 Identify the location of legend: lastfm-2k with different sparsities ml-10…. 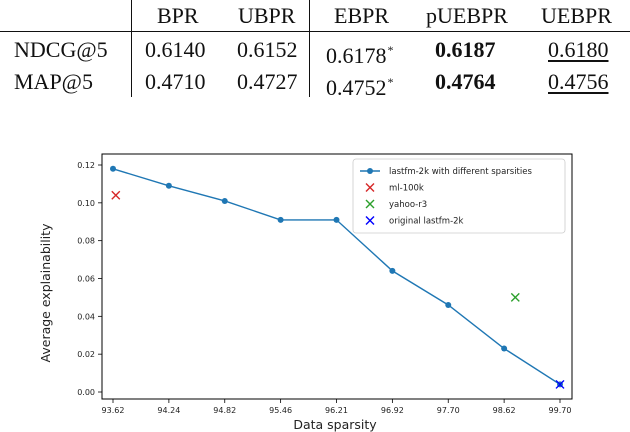
(459, 196).